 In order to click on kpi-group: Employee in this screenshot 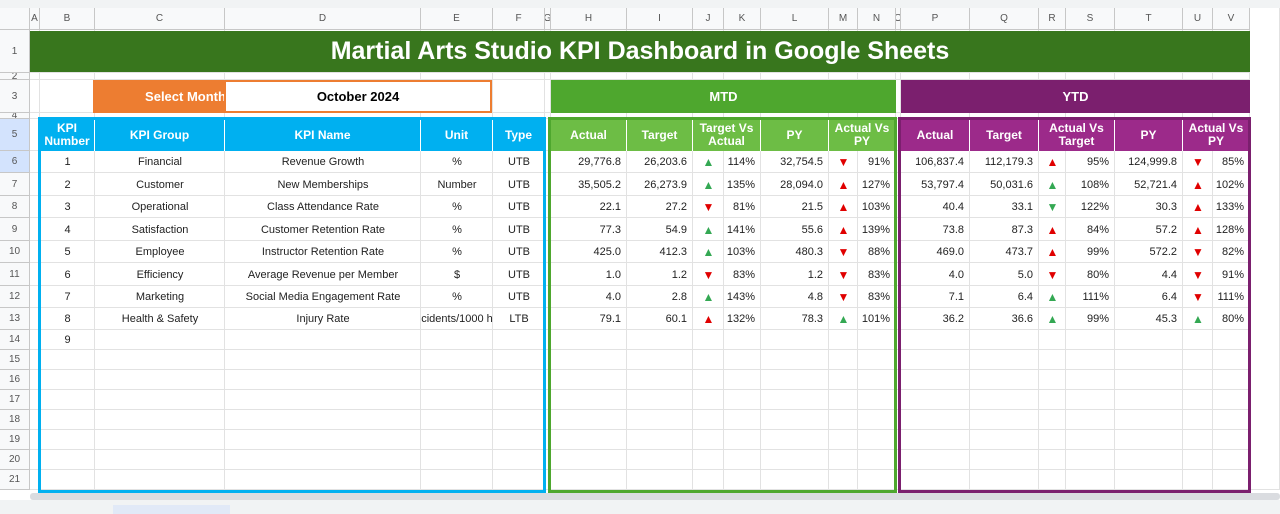, I will do `click(160, 252)`.